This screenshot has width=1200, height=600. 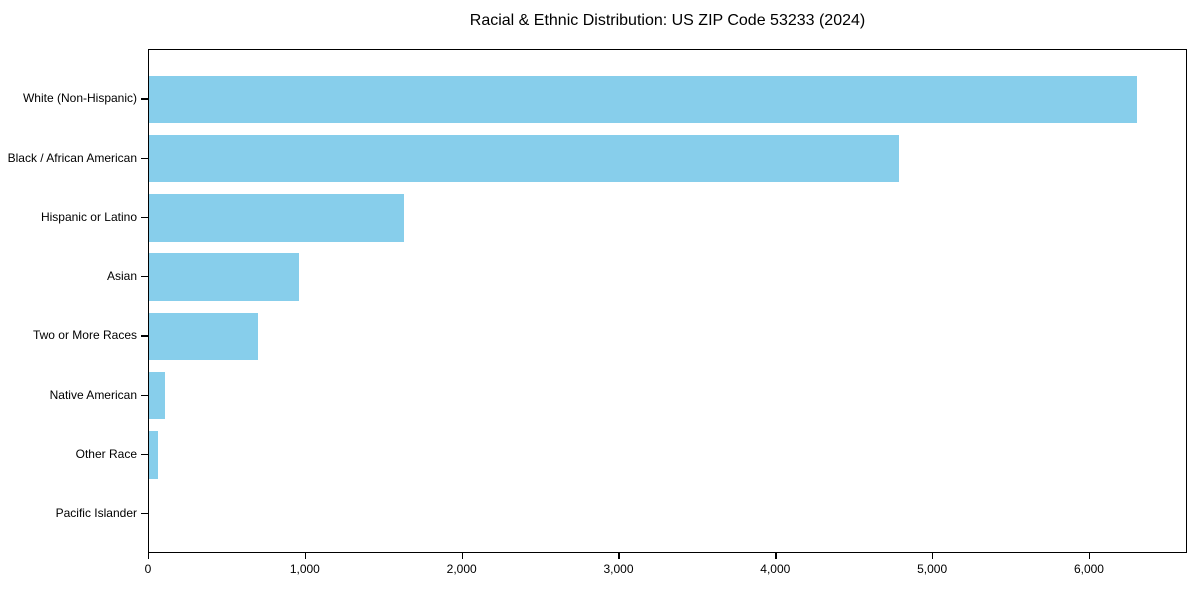 What do you see at coordinates (96, 513) in the screenshot?
I see `y-axis-label: Pacific Islander` at bounding box center [96, 513].